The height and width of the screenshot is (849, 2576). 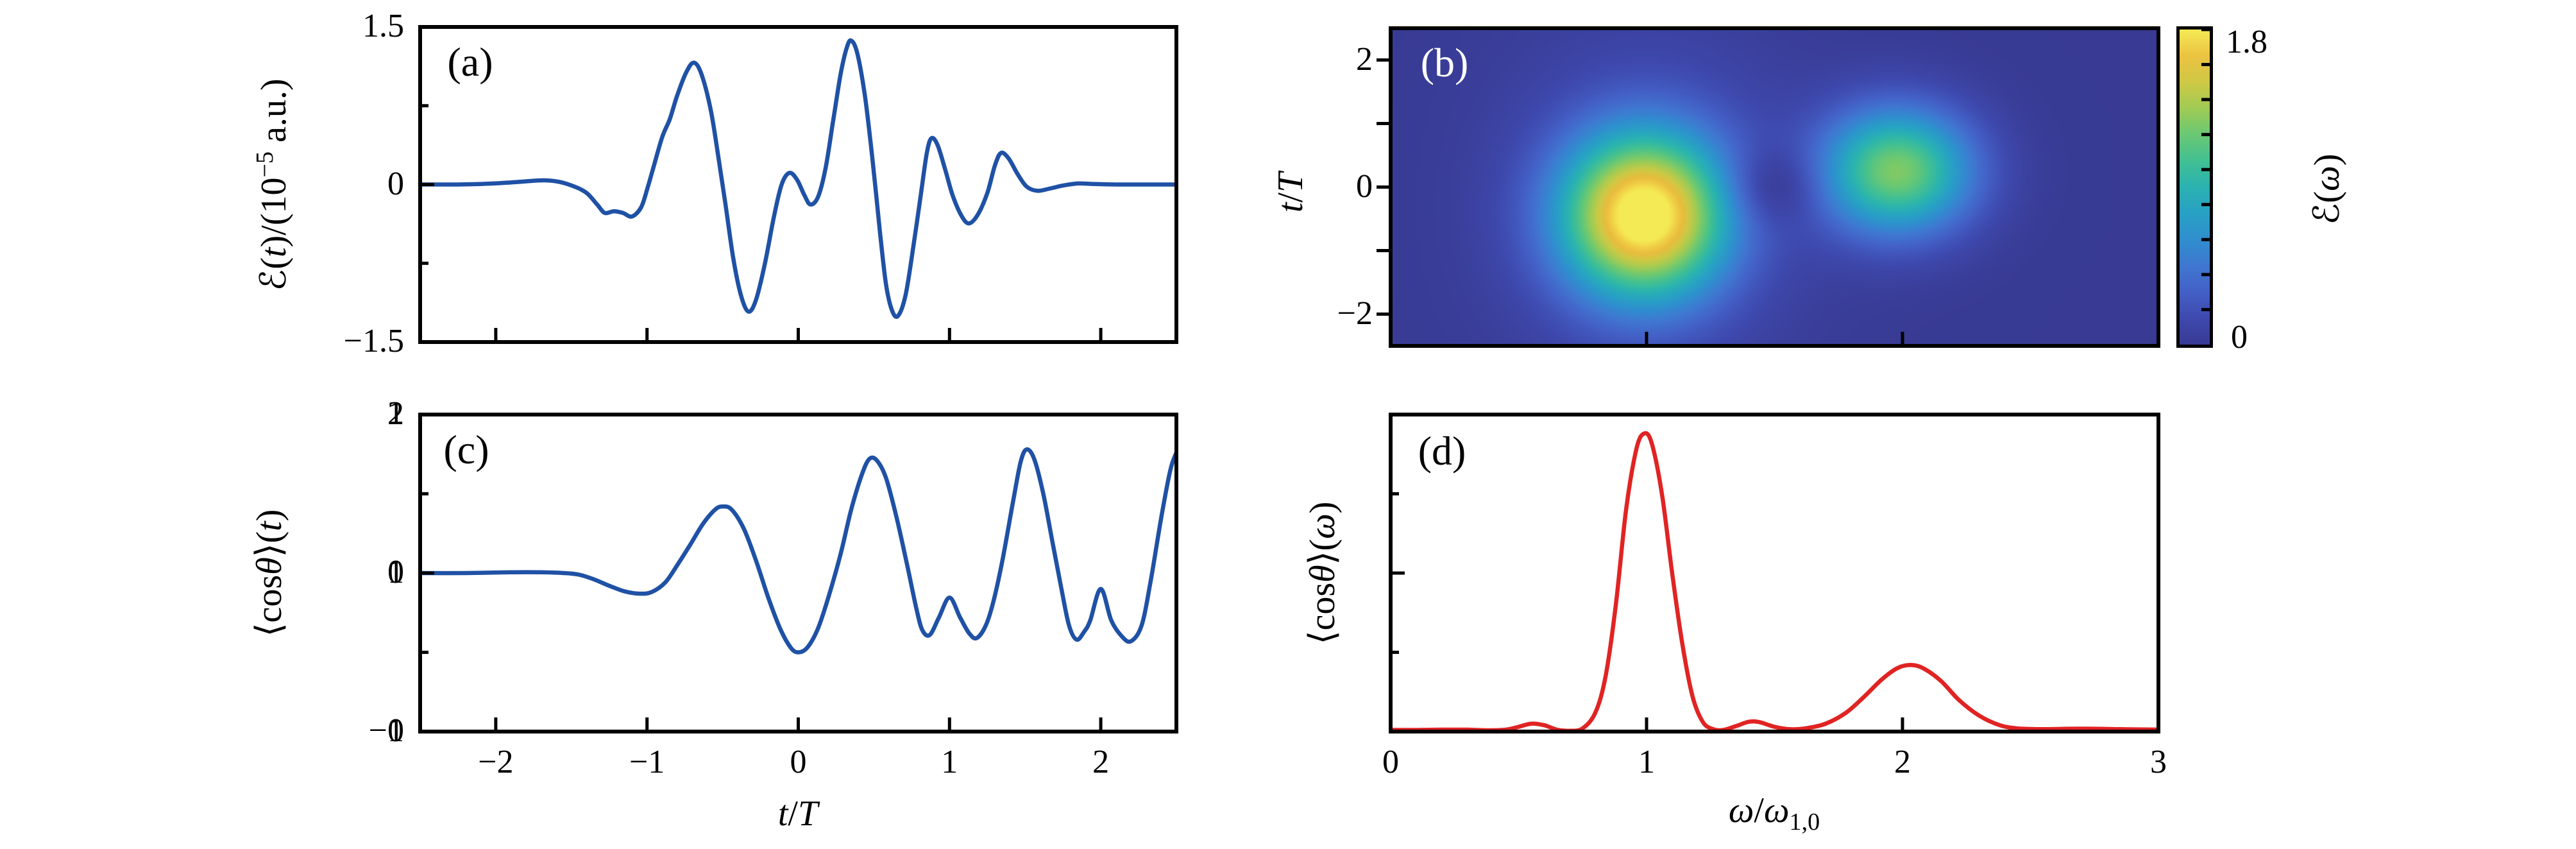 I want to click on b-ytick-label: −2, so click(x=1355, y=313).